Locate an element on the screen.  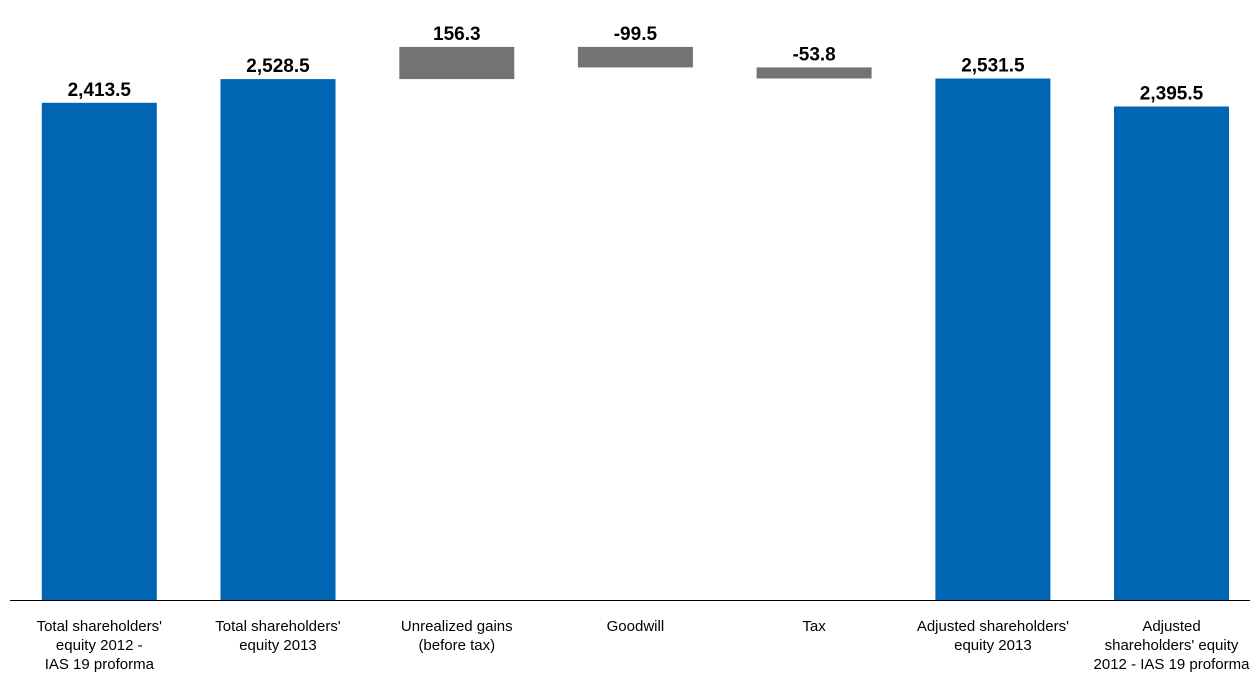
value-label-3: 156.3 is located at coordinates (457, 34).